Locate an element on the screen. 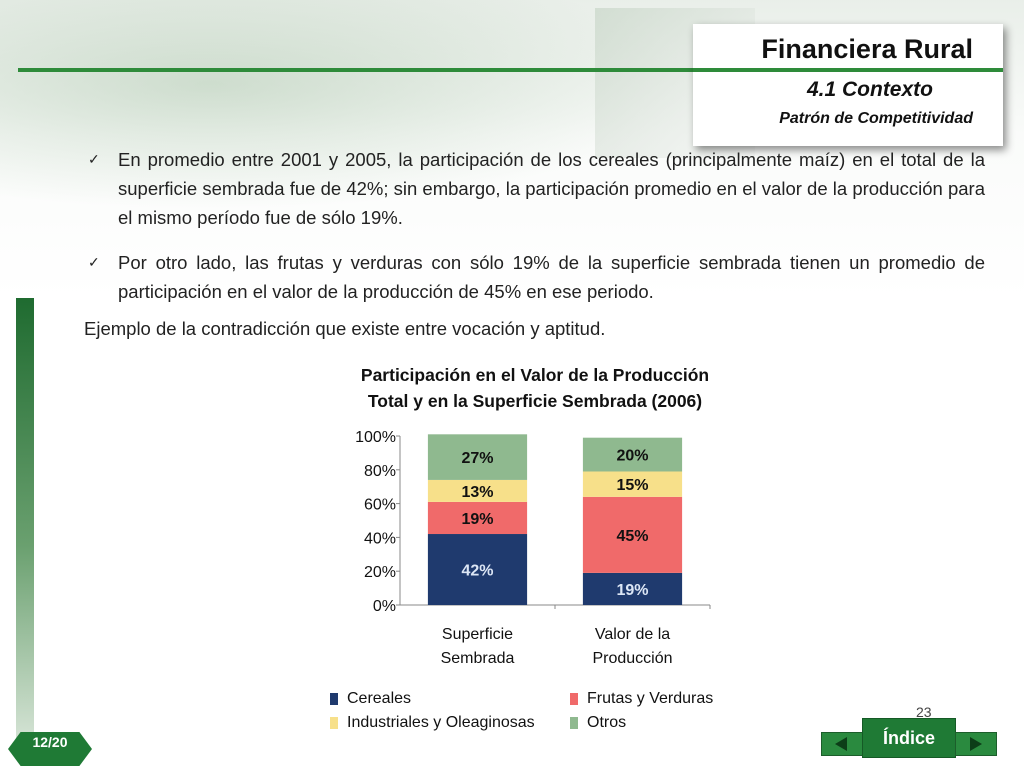 The image size is (1024, 768). page-counter-shape is located at coordinates (50, 749).